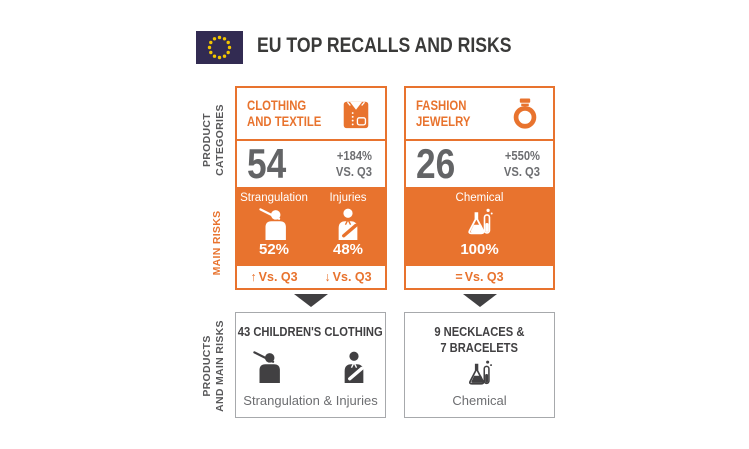  I want to click on category-card-clothing-textile: CLOTHING AND TEXTILE 54, so click(311, 188).